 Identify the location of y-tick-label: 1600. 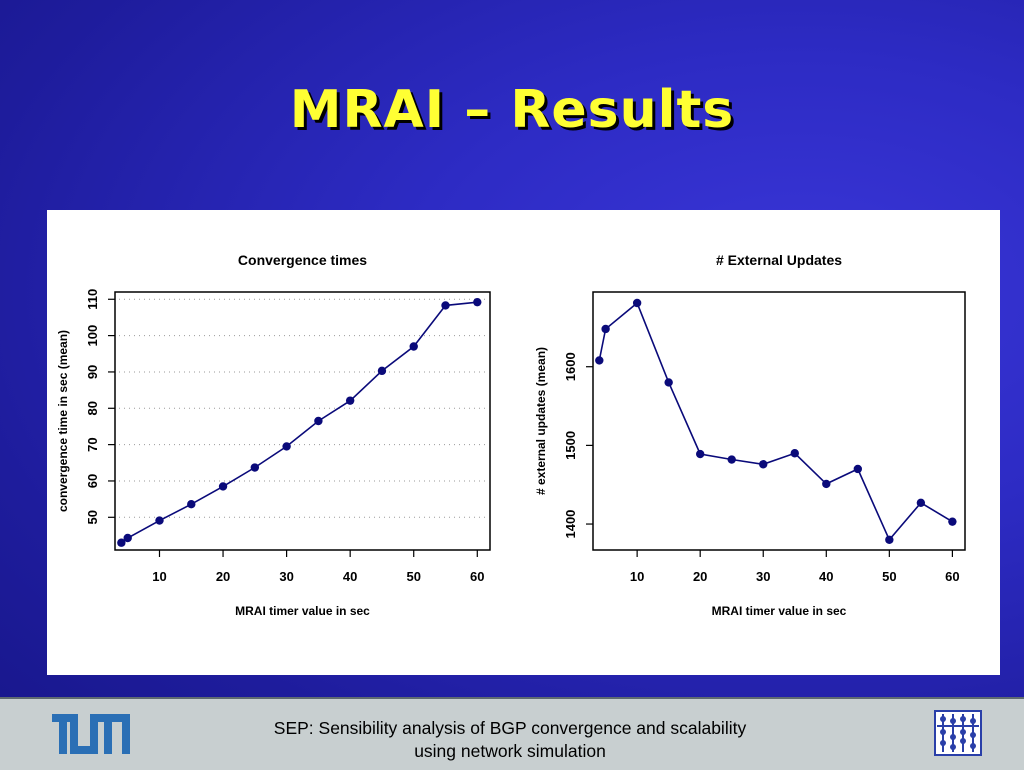
(570, 366).